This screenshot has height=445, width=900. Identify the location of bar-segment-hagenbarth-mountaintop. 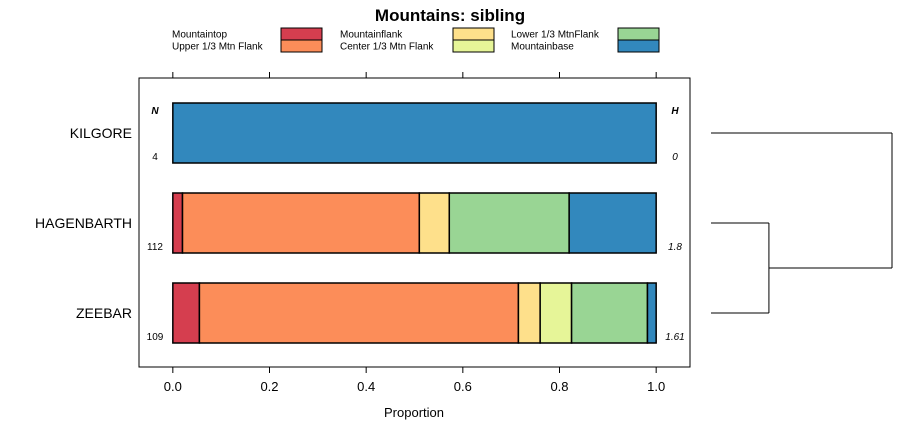
(178, 223).